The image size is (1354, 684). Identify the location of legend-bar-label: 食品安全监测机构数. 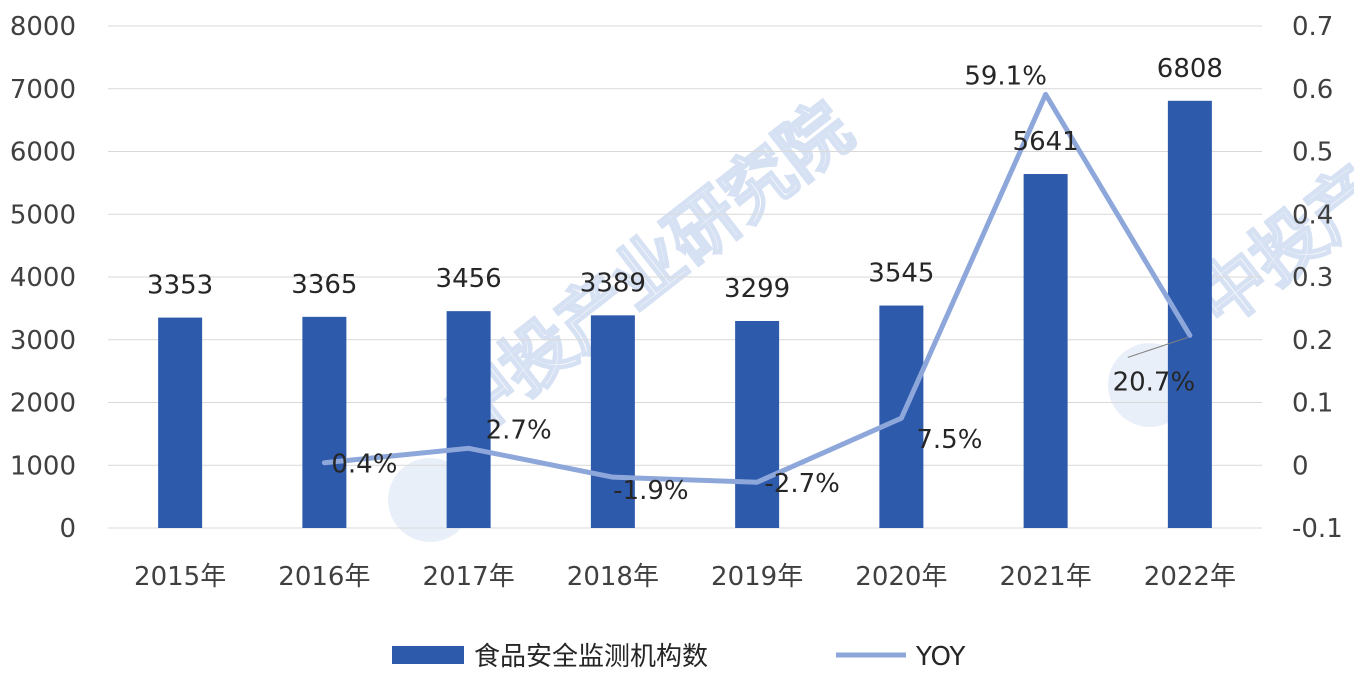
(591, 657).